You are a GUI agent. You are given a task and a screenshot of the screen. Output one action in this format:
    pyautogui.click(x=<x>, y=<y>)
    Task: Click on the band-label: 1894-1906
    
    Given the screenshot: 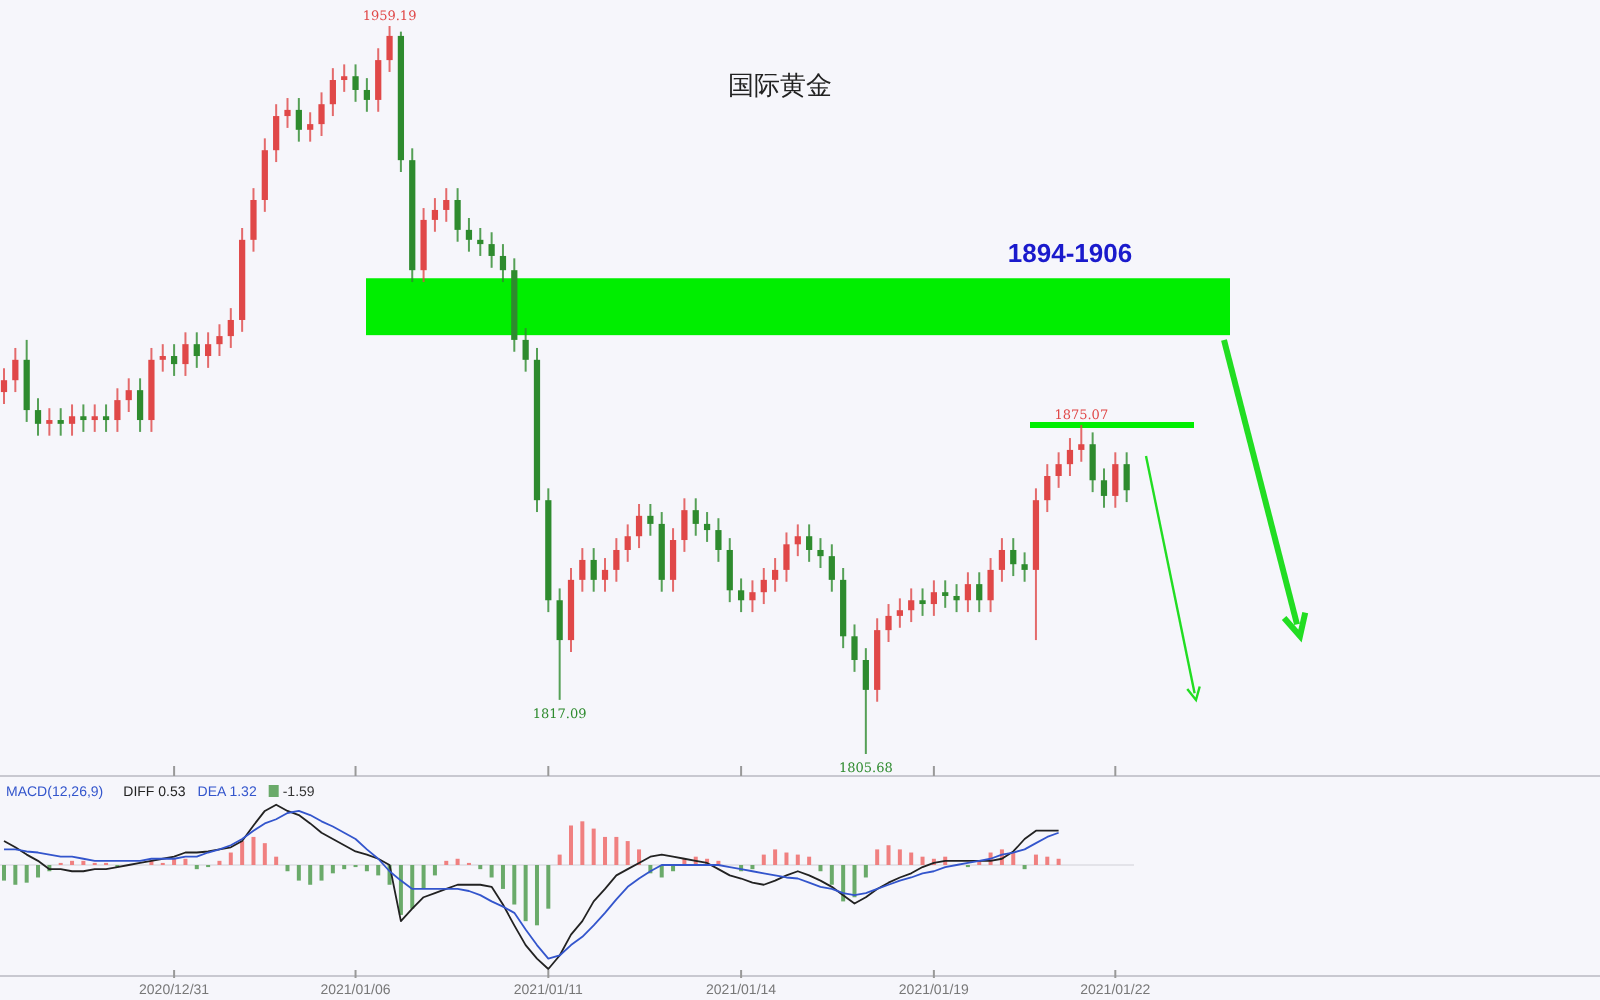 What is the action you would take?
    pyautogui.click(x=1070, y=253)
    